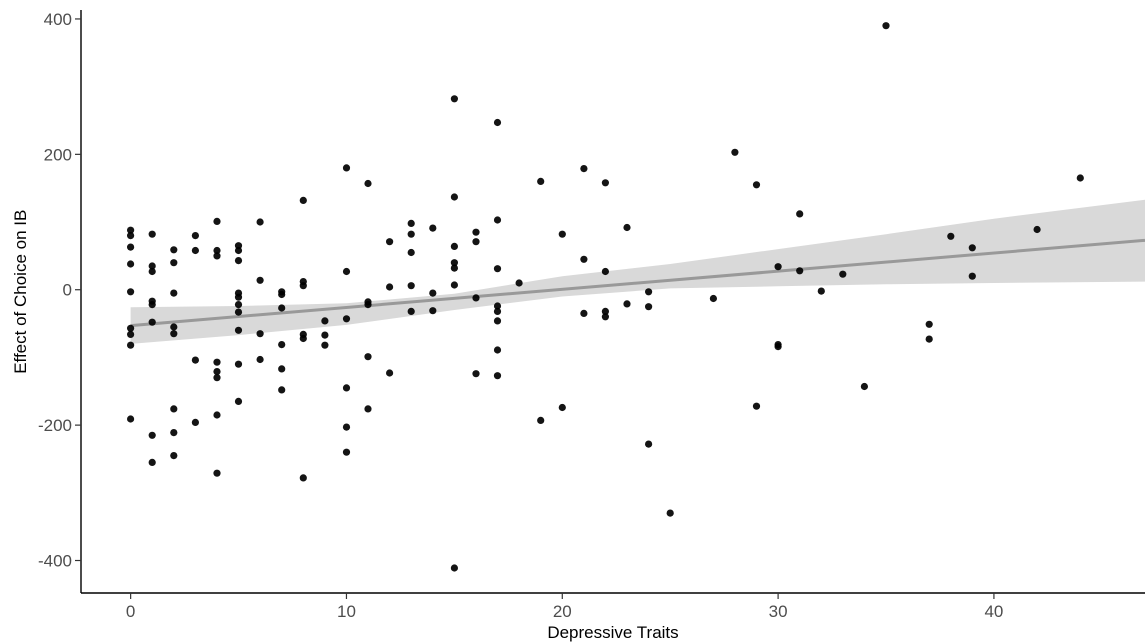 This screenshot has width=1145, height=643. I want to click on x-axis-ticks: 0 10 20 30 40, so click(564, 607).